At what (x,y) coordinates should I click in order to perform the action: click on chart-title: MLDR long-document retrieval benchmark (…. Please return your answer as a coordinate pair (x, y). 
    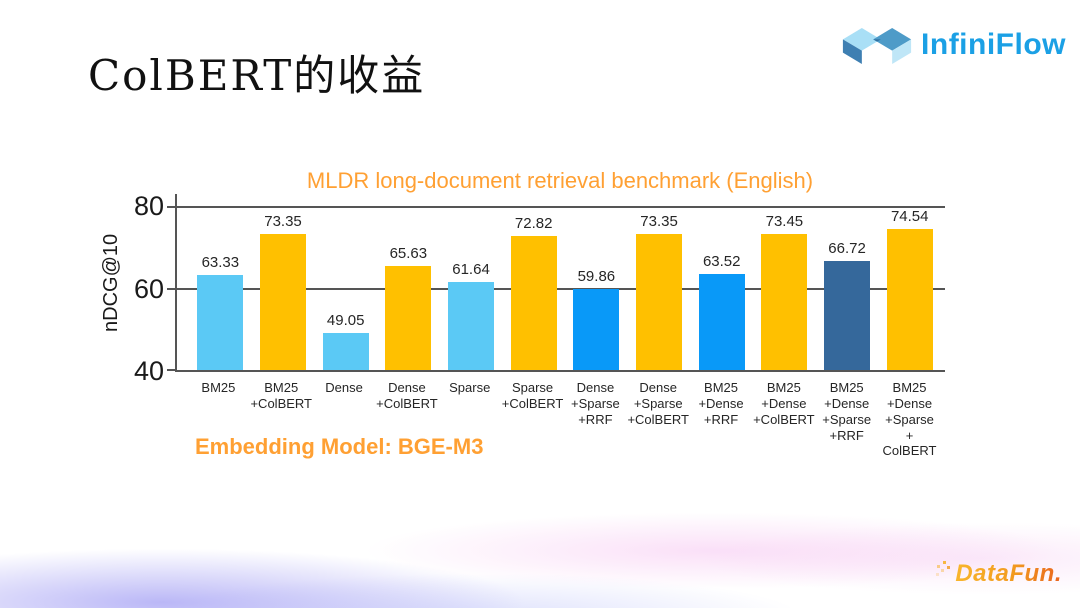
    Looking at the image, I should click on (560, 180).